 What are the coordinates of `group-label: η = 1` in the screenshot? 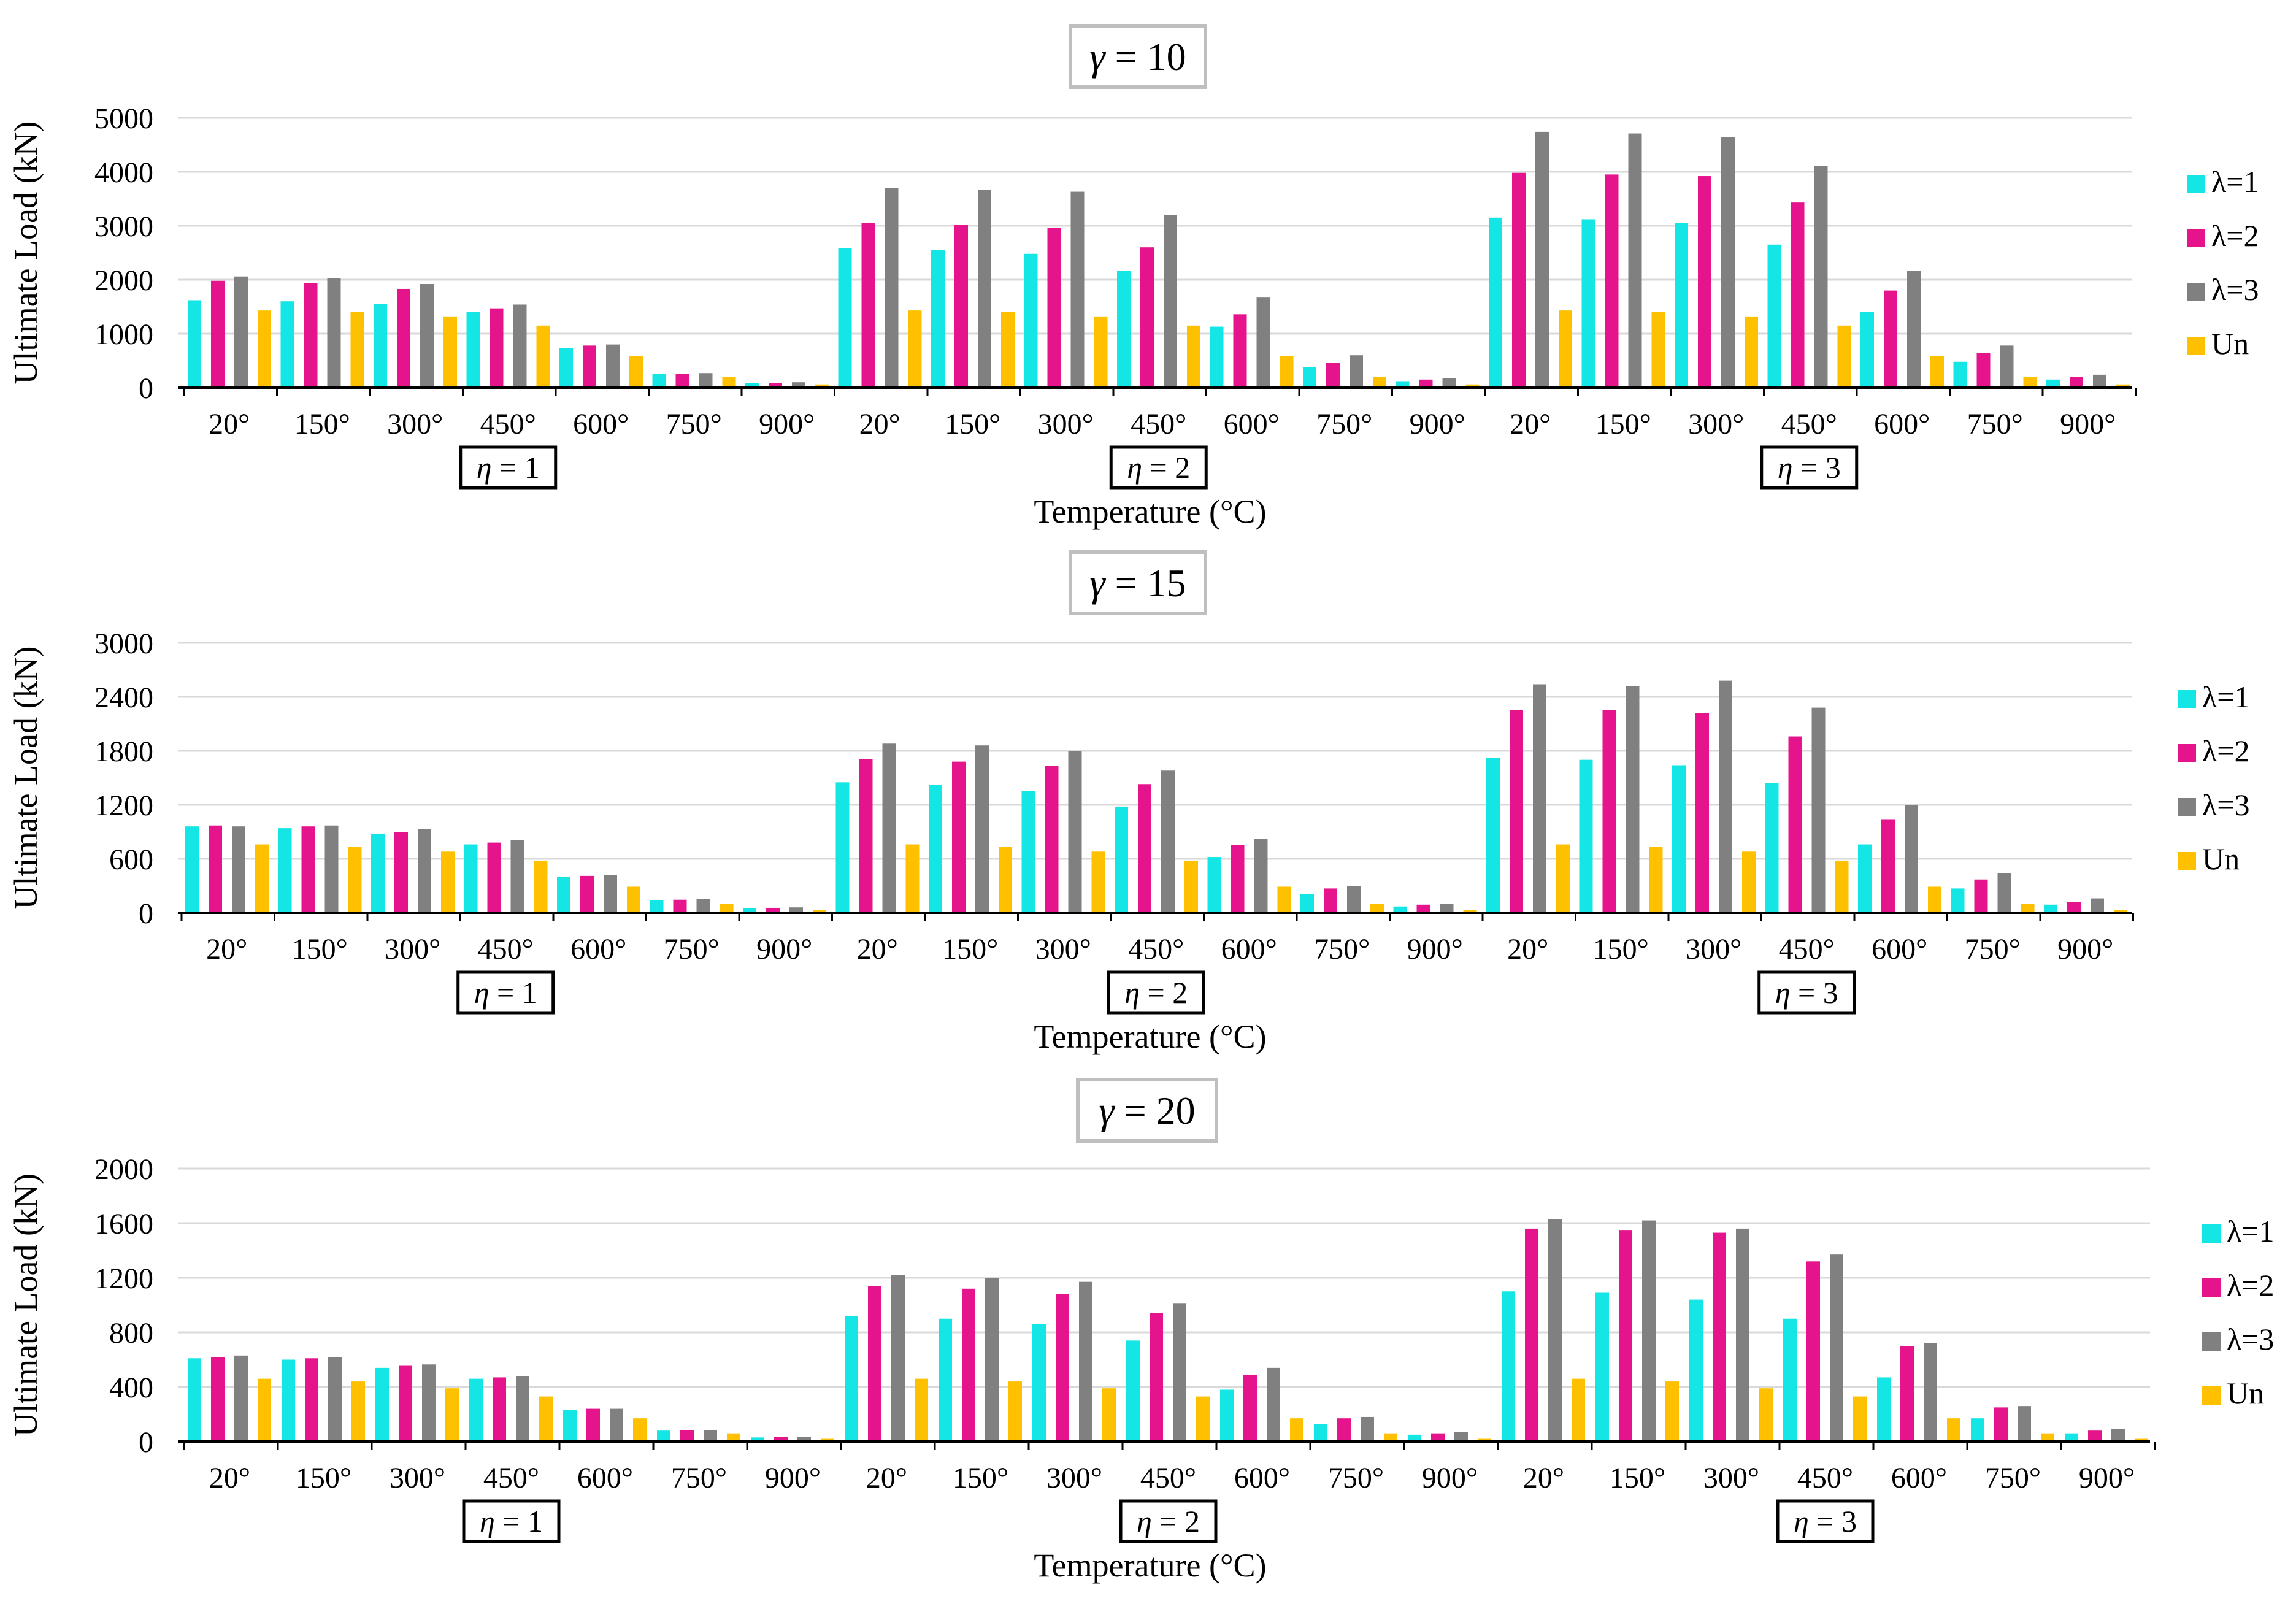 It's located at (508, 467).